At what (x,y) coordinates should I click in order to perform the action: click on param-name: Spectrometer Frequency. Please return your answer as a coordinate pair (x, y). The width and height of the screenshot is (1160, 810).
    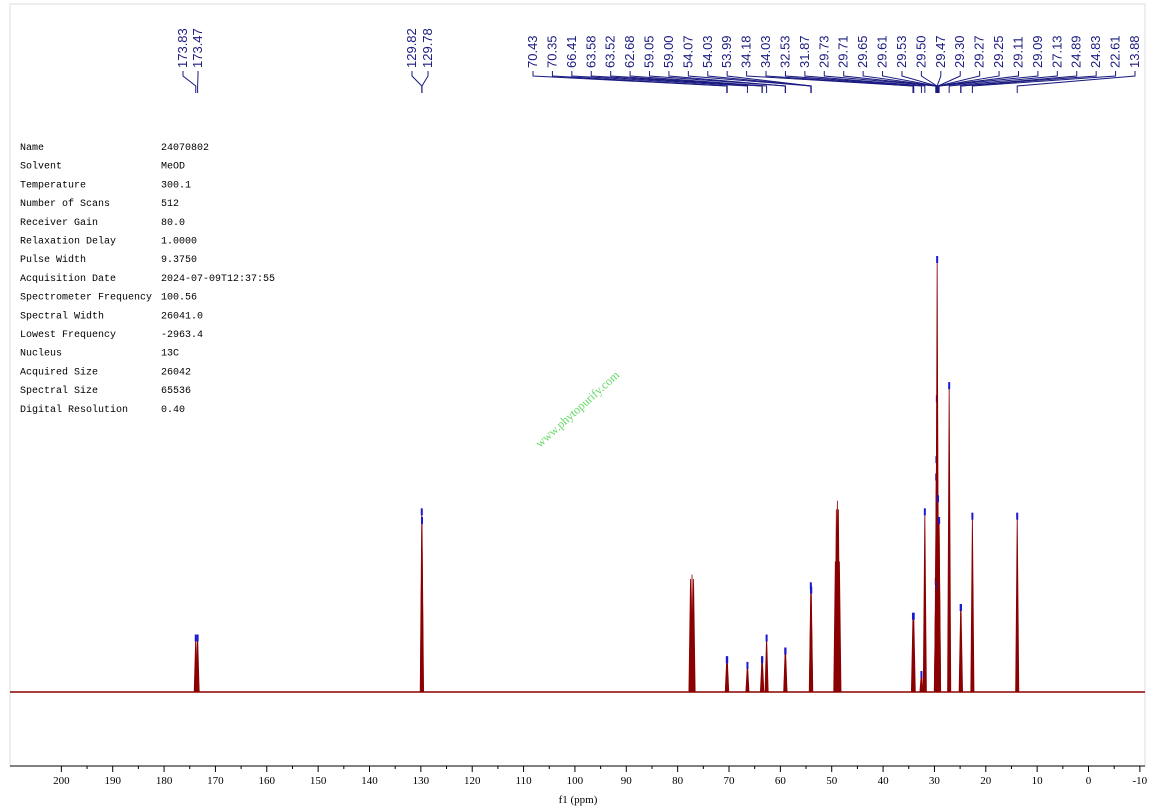
    Looking at the image, I should click on (86, 298).